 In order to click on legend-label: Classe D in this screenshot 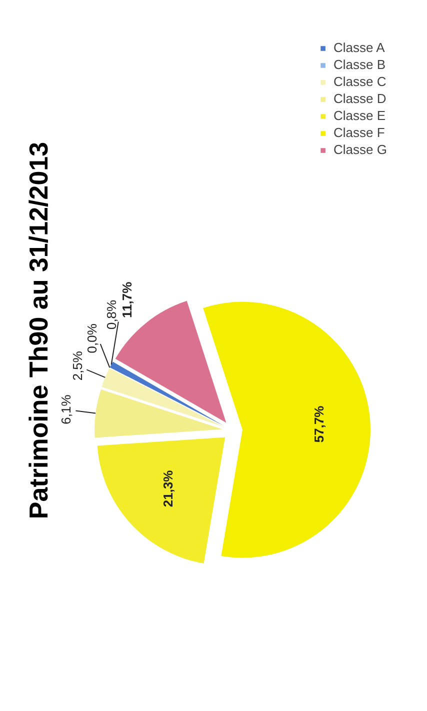, I will do `click(360, 98)`.